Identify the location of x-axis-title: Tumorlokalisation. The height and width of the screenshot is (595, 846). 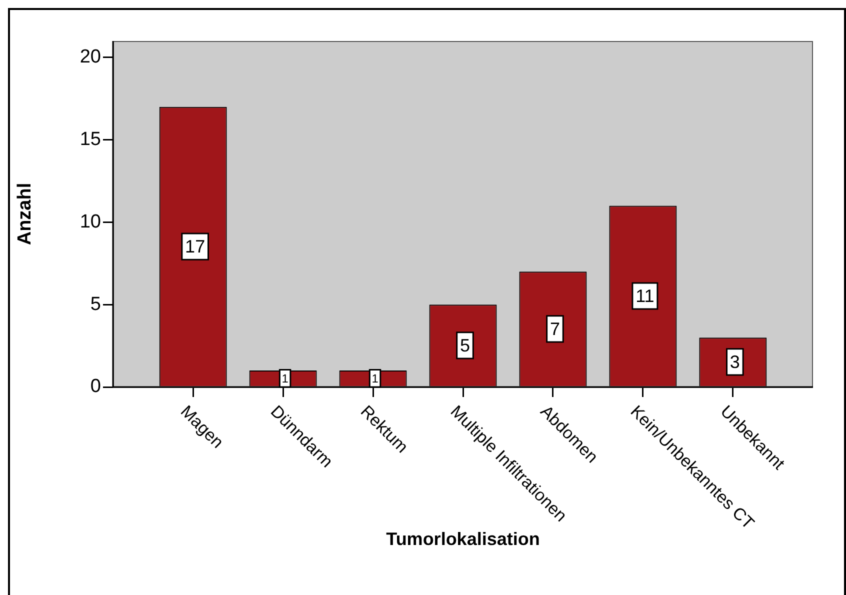
(463, 538).